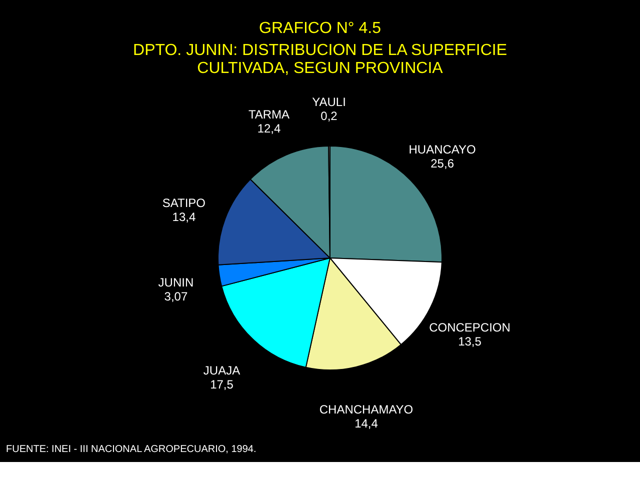 This screenshot has width=640, height=480. Describe the element at coordinates (131, 449) in the screenshot. I see `source-note: FUENTE: INEI - III NACIONAL AGROPECUARIO, 1994.` at that location.